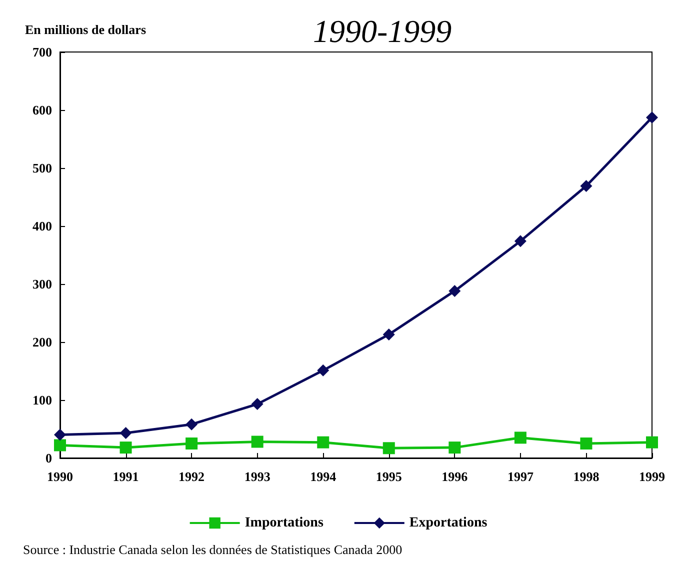 This screenshot has height=571, width=676. I want to click on y-tick-label: 100, so click(42, 400).